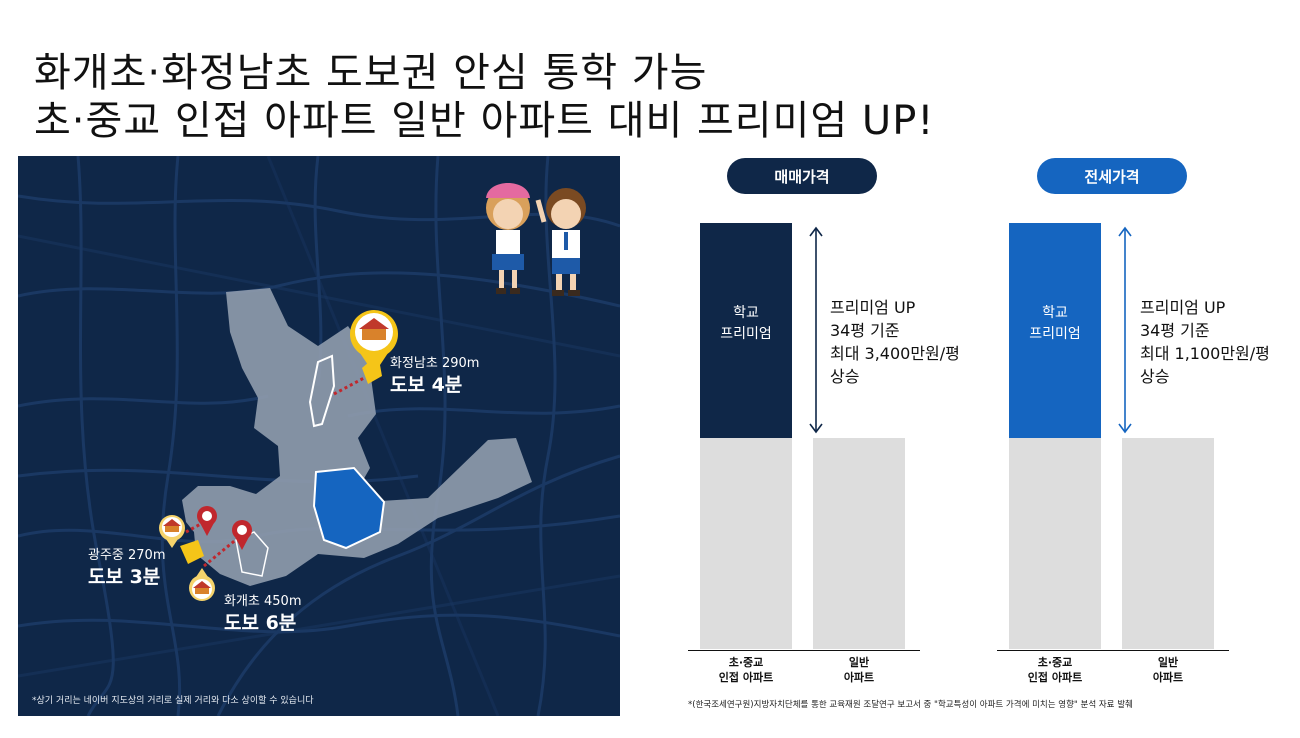 The image size is (1300, 738). Describe the element at coordinates (1055, 313) in the screenshot. I see `jeonse-premium-bar-label-1: 학교` at that location.